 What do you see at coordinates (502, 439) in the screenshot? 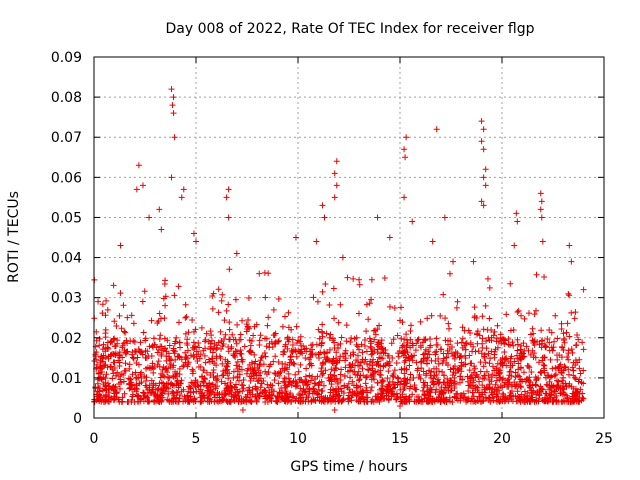
I see `x-tick-label: 20` at bounding box center [502, 439].